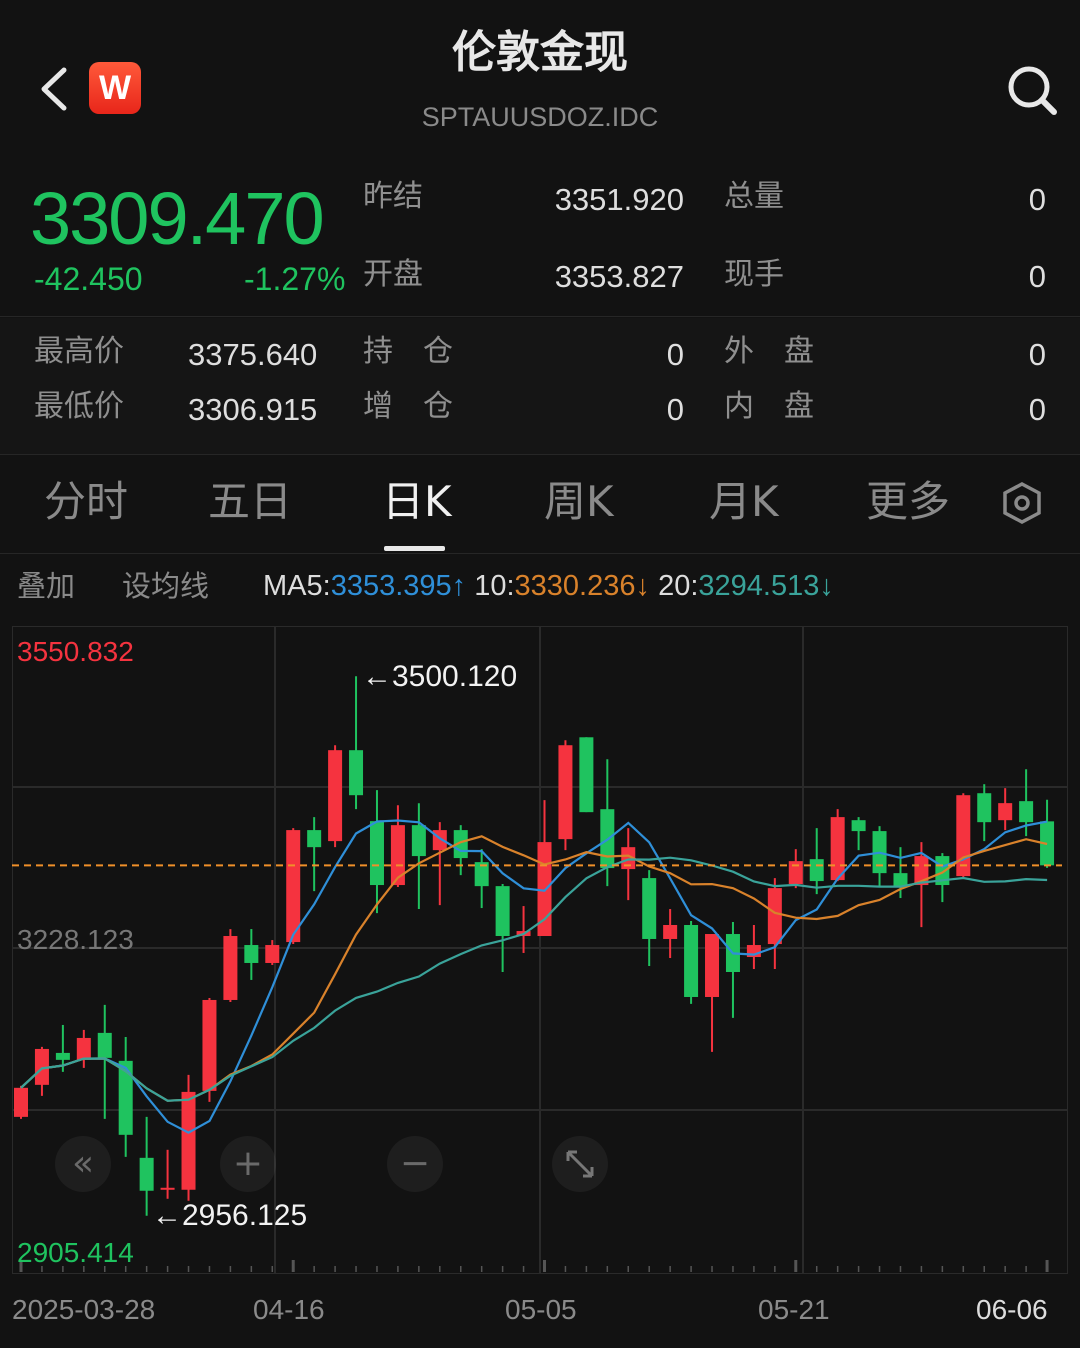 The height and width of the screenshot is (1348, 1080). Describe the element at coordinates (295, 279) in the screenshot. I see `price-change-pct: -1.27%` at that location.